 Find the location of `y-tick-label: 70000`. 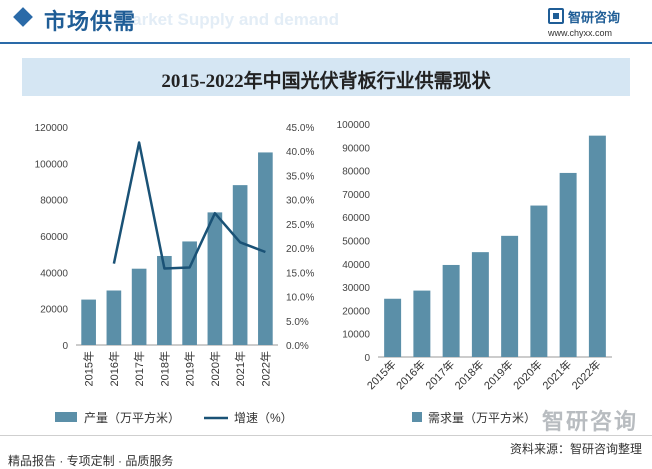

y-tick-label: 70000 is located at coordinates (356, 195).